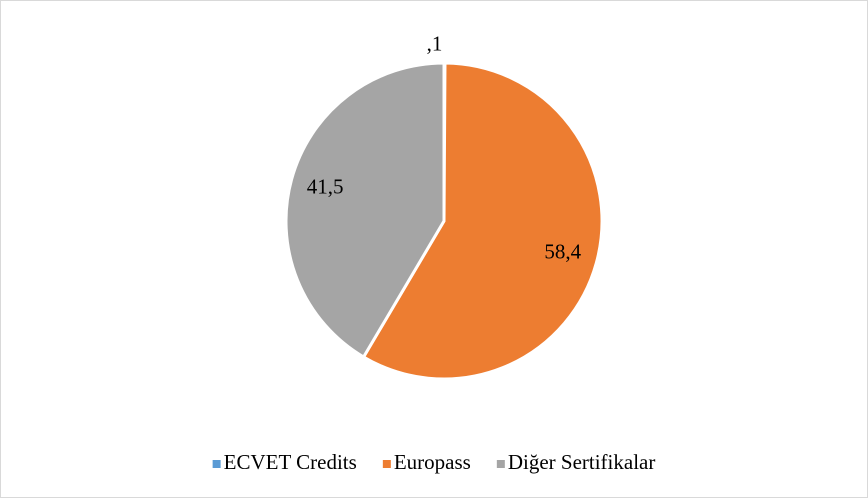  I want to click on data-label: 58,4, so click(562, 252).